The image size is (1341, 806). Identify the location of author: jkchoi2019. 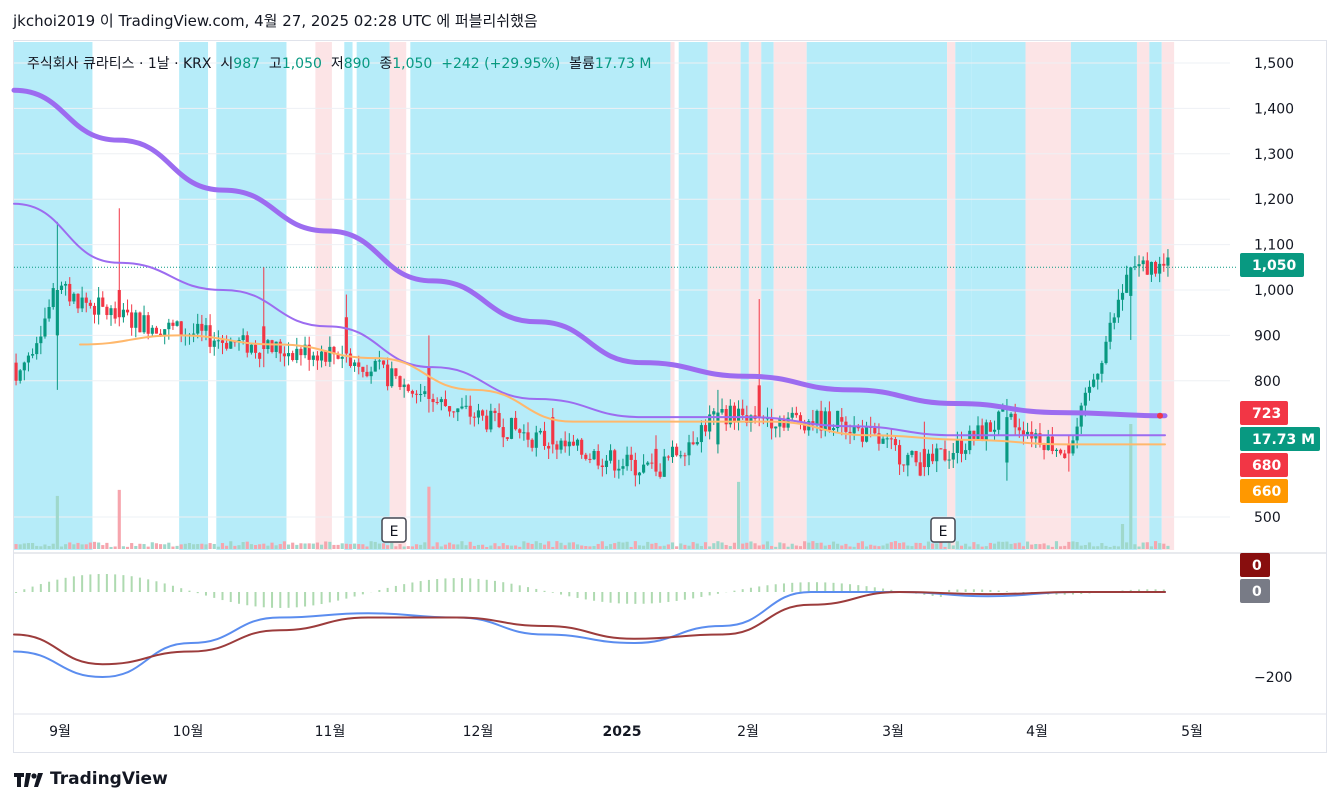
(54, 21).